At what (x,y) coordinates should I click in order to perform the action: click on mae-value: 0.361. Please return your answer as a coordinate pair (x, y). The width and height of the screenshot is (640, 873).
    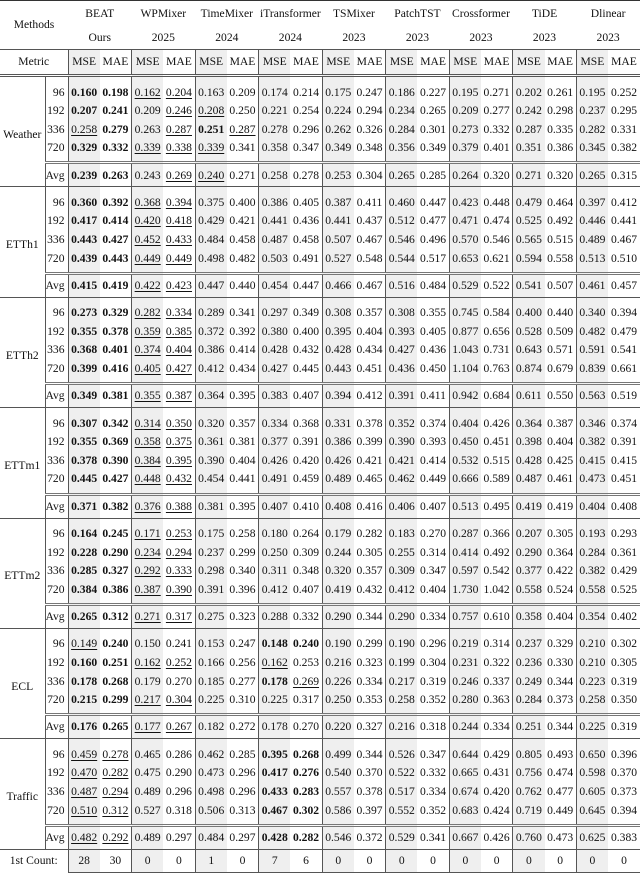
    Looking at the image, I should click on (624, 552).